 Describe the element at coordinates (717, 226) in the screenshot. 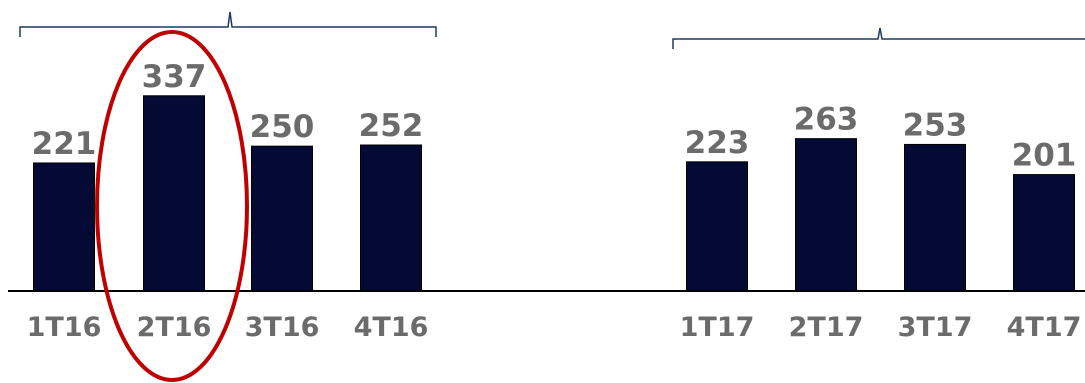

I see `bar-1t17` at that location.